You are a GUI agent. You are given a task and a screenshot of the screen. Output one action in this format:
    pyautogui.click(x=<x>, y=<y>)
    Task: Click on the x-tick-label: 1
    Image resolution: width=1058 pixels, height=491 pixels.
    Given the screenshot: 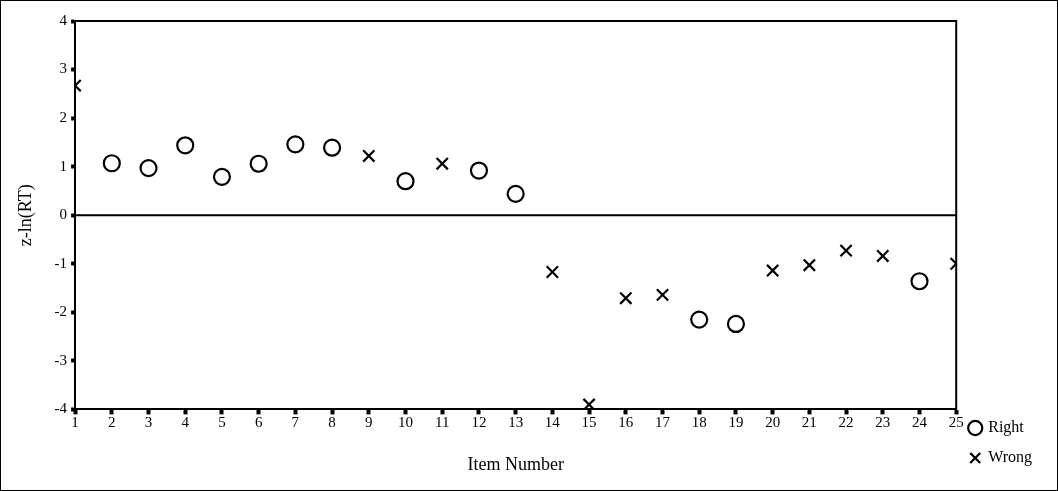 What is the action you would take?
    pyautogui.click(x=75, y=422)
    